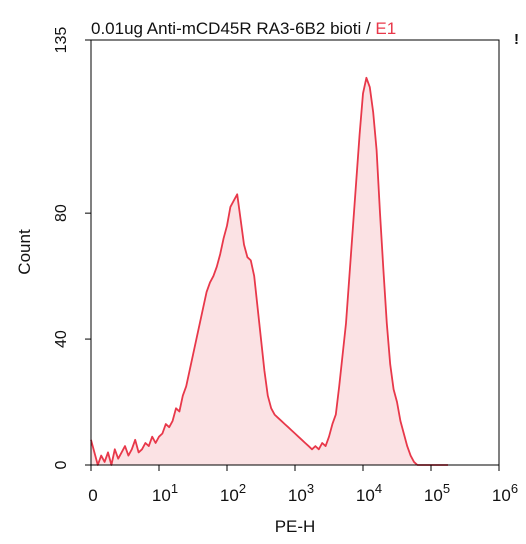 The width and height of the screenshot is (526, 544). What do you see at coordinates (369, 493) in the screenshot?
I see `x-tick-label: 10⁴` at bounding box center [369, 493].